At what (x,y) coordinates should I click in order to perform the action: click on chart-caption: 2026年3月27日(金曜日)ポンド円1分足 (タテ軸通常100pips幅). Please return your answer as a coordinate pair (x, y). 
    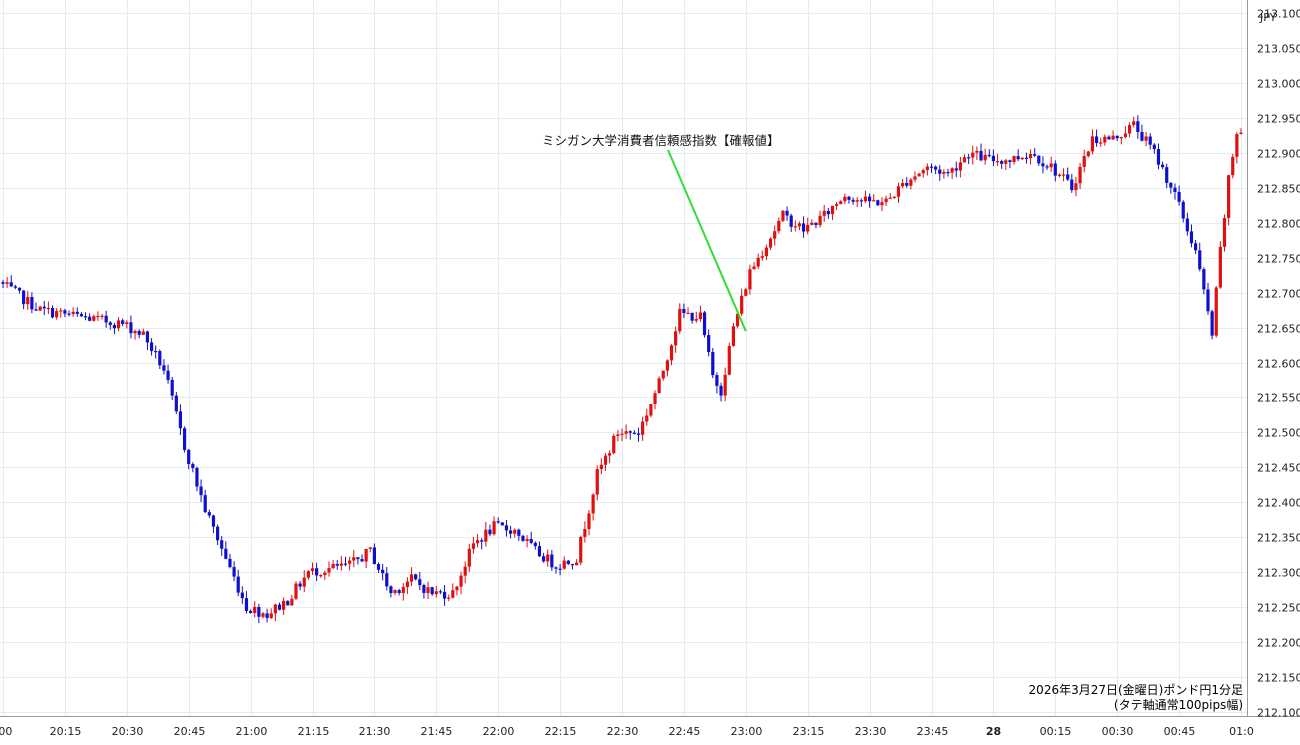
    Looking at the image, I should click on (1136, 697).